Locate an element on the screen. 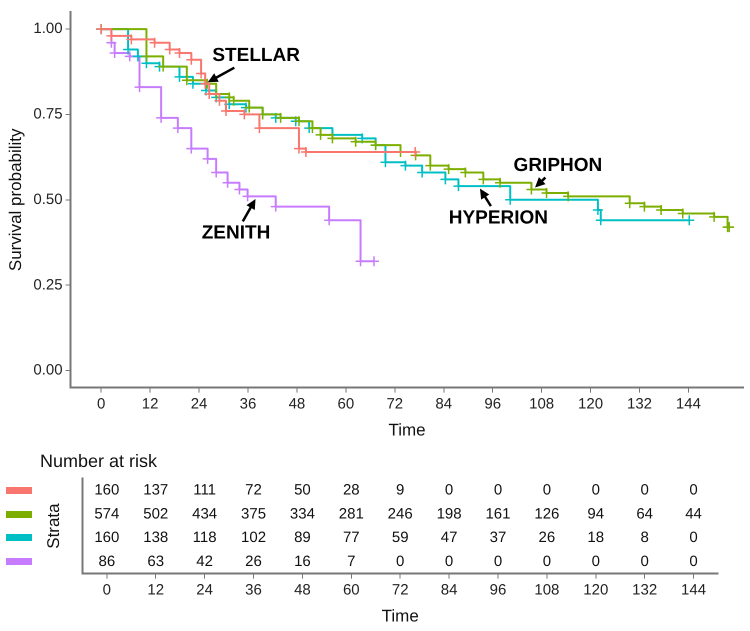  series-label: GRIPHON is located at coordinates (558, 165).